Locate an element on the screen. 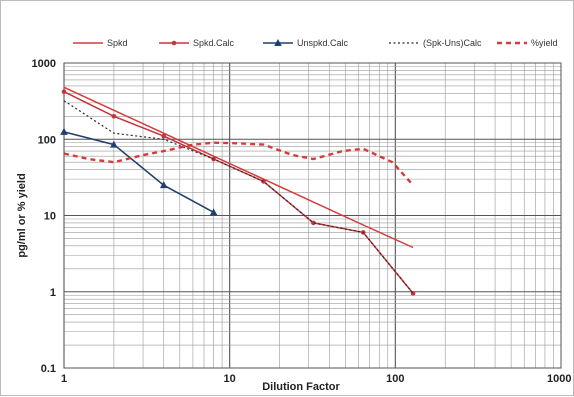 This screenshot has height=397, width=574. y-tick-label: 1 is located at coordinates (53, 293).